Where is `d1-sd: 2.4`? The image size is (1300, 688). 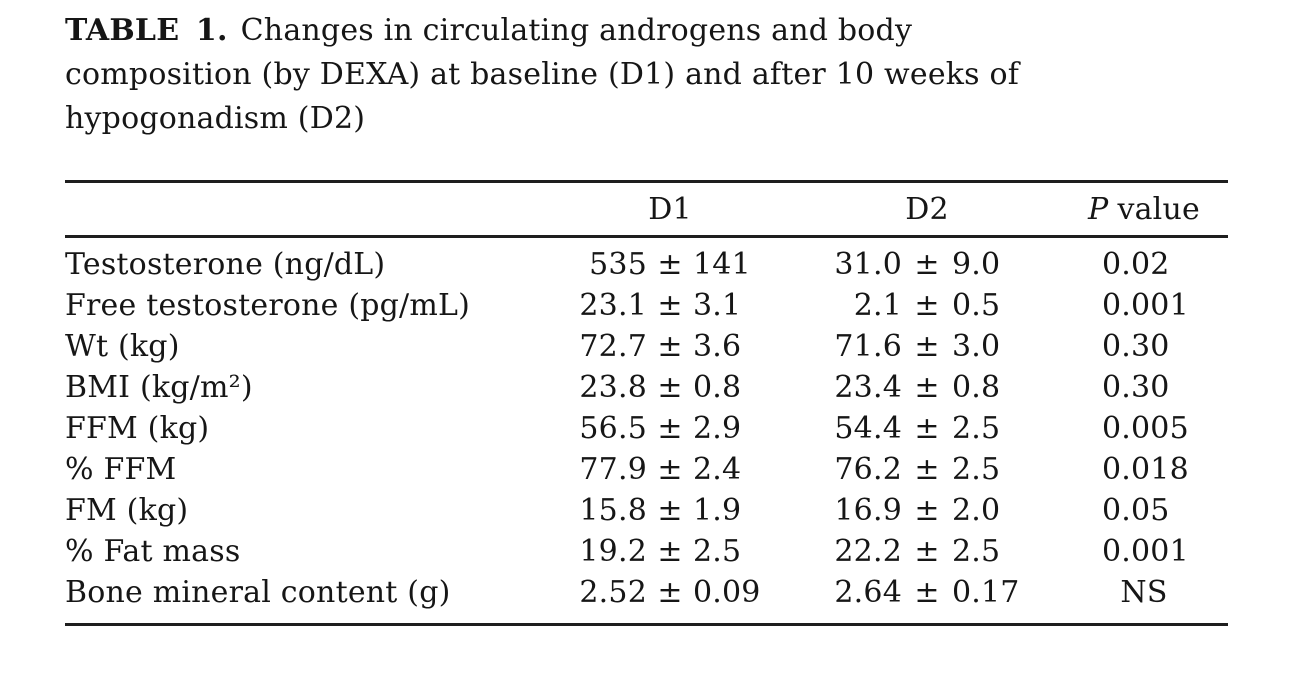 d1-sd: 2.4 is located at coordinates (717, 469).